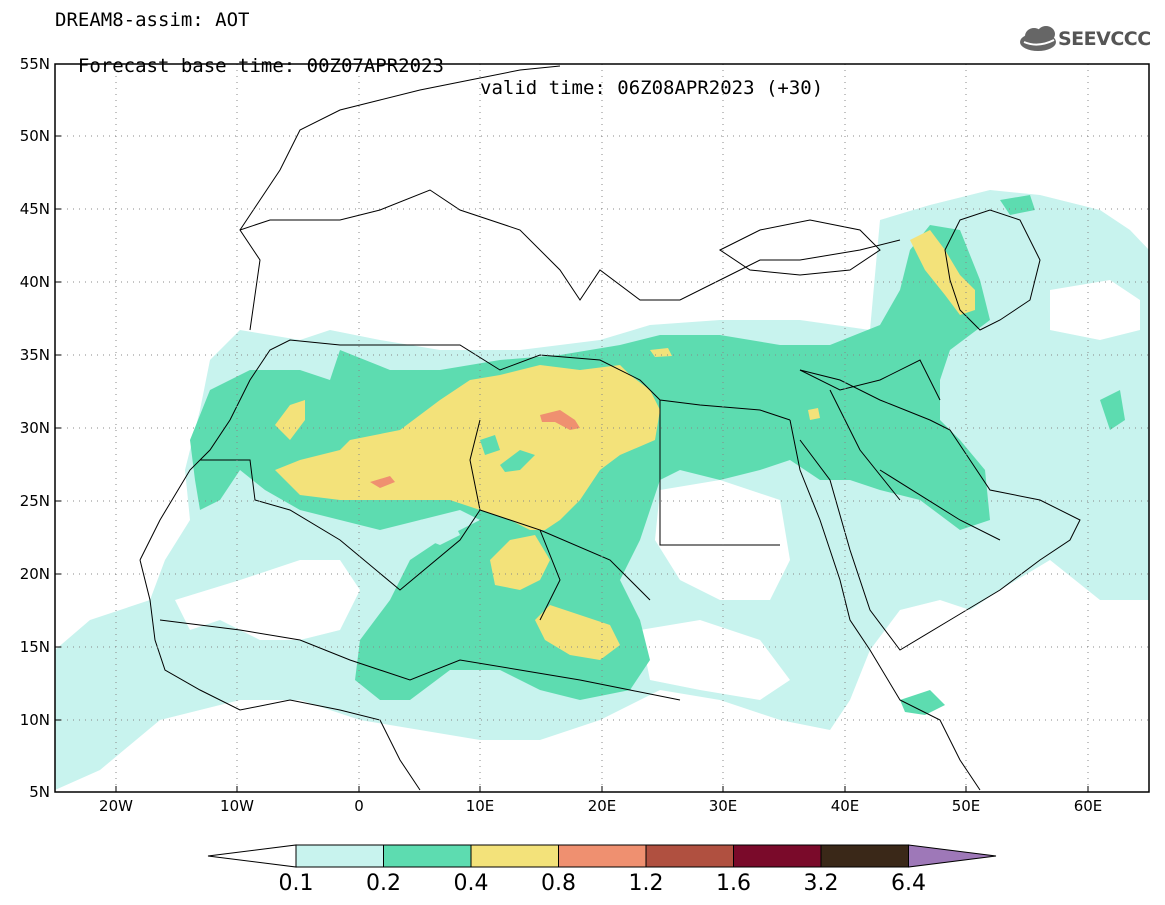  Describe the element at coordinates (922, 702) in the screenshot. I see `aot-field-medium-yemen` at that location.